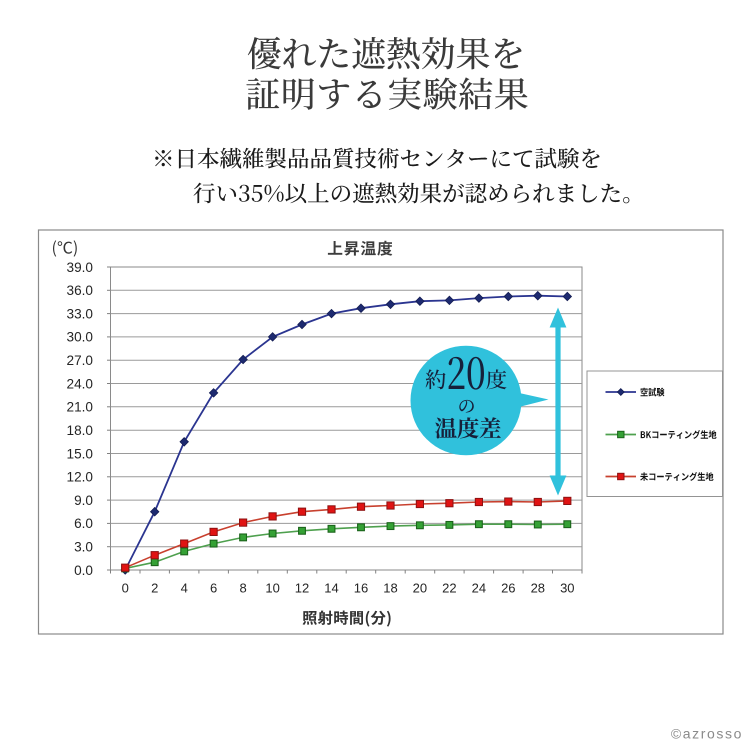  What do you see at coordinates (80, 337) in the screenshot?
I see `svg-text: 30.0` at bounding box center [80, 337].